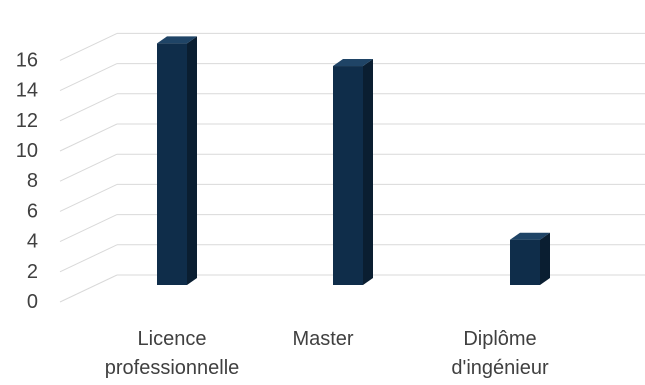 The height and width of the screenshot is (385, 645). Describe the element at coordinates (27, 121) in the screenshot. I see `y-tick-label: 12` at that location.